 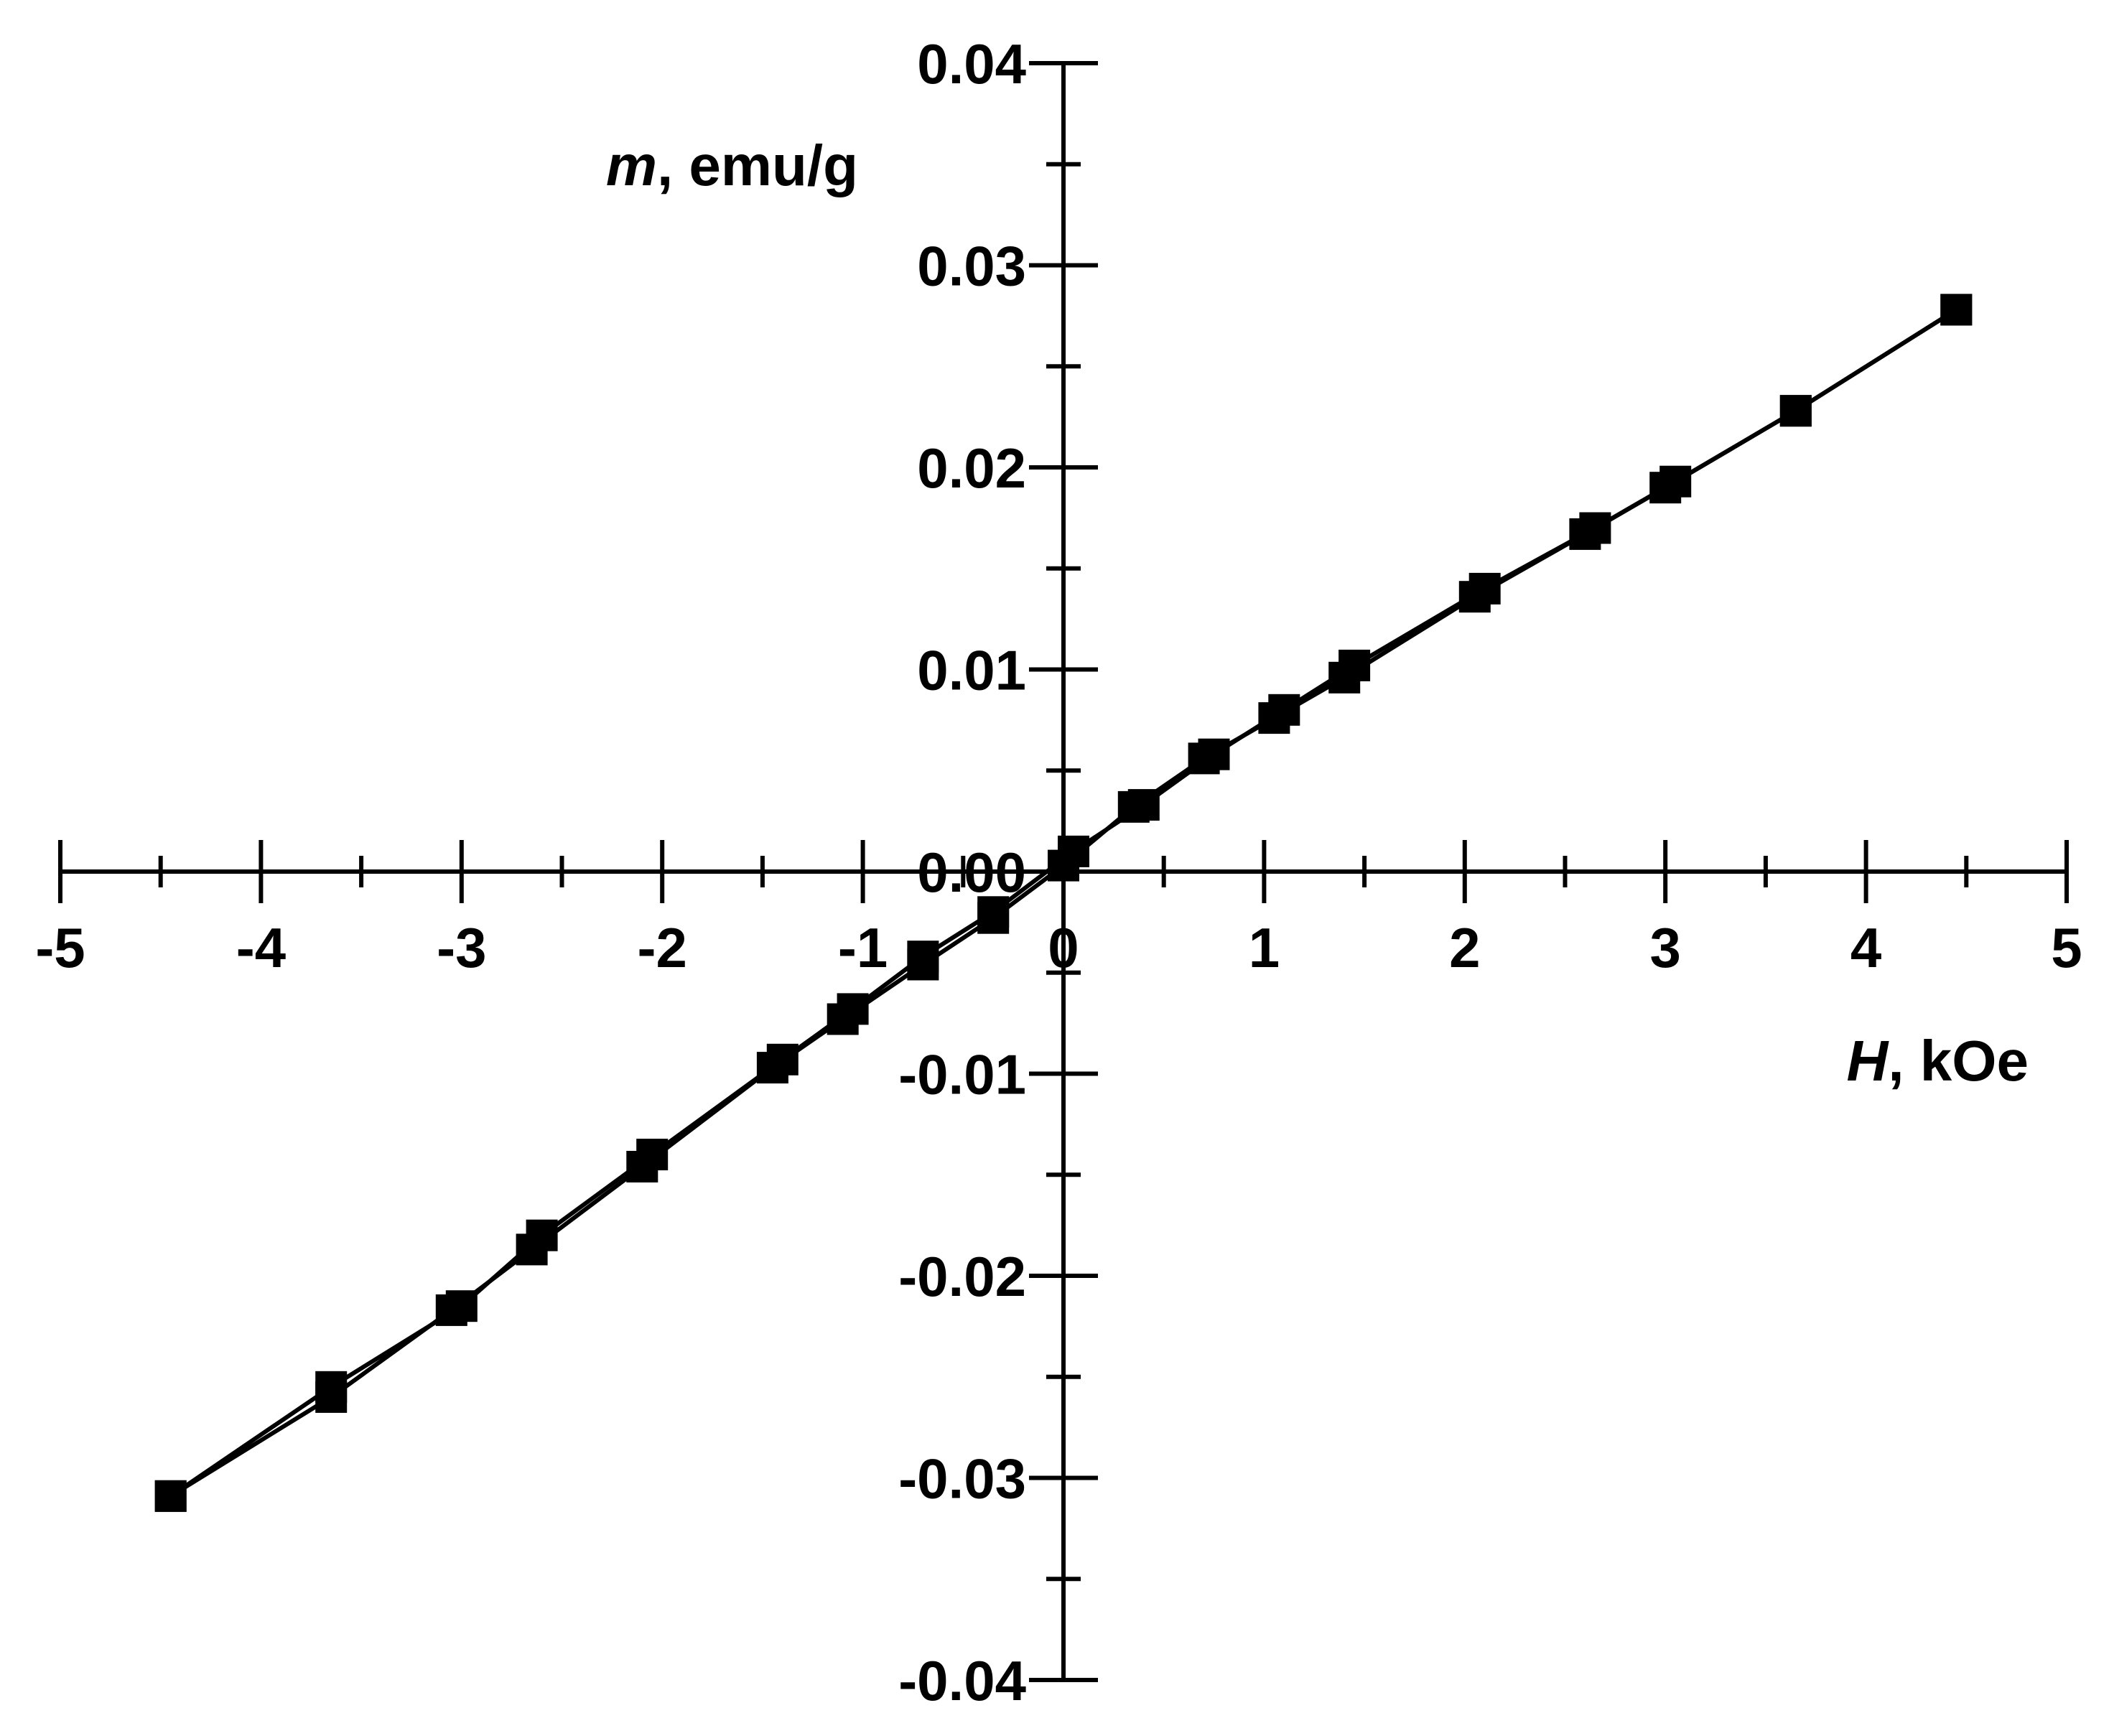 What do you see at coordinates (971, 468) in the screenshot?
I see `y-tick-label: 0.02` at bounding box center [971, 468].